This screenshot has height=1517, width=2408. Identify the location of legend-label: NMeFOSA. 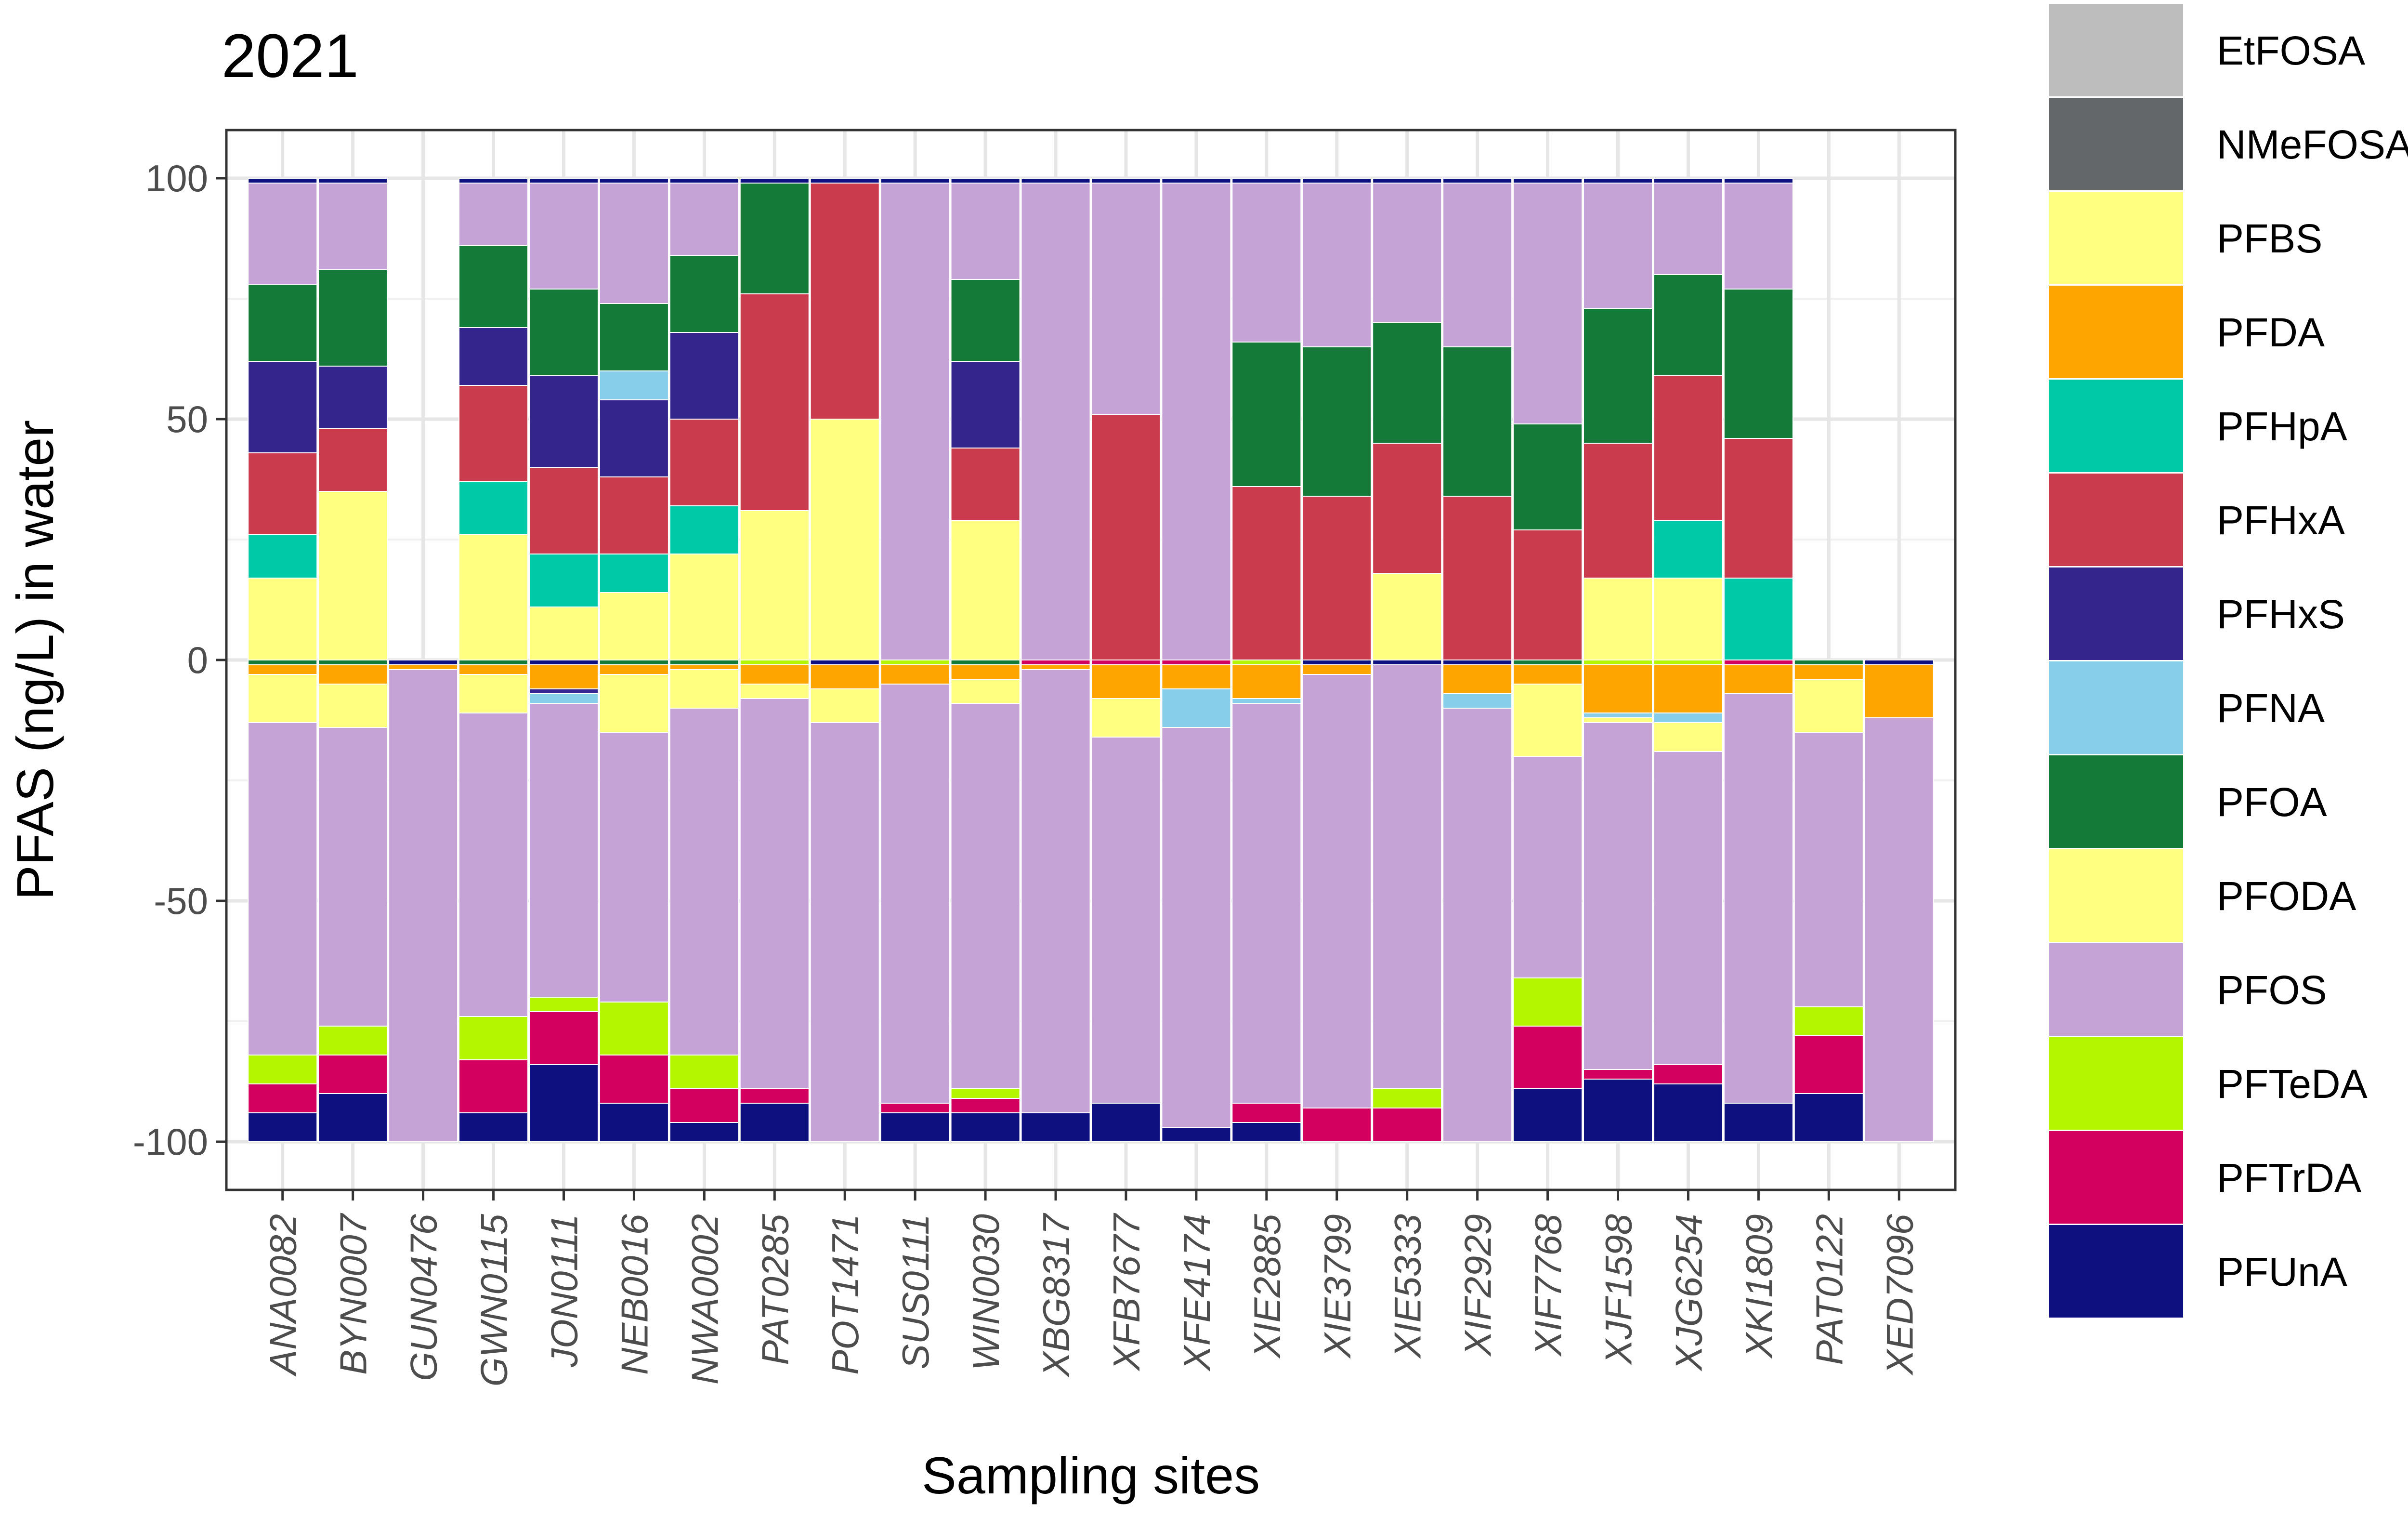
(2312, 145).